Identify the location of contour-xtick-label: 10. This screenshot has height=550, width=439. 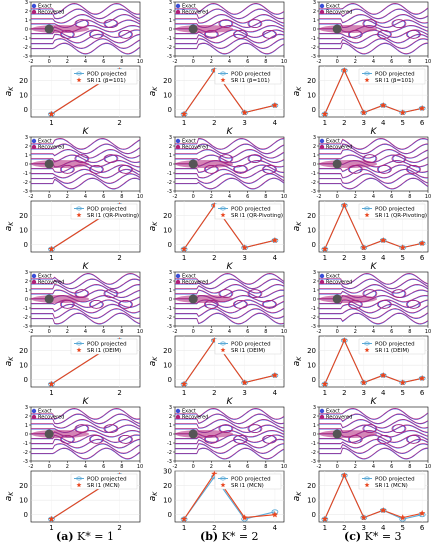
(284, 332).